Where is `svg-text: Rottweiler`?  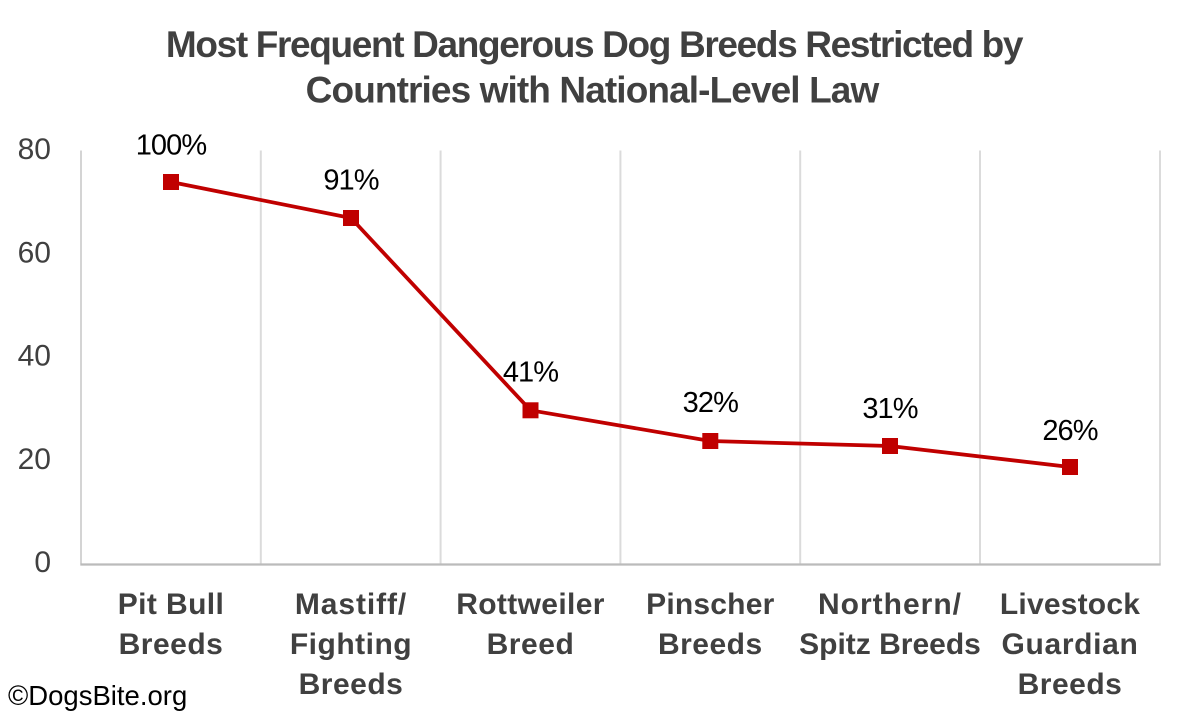 svg-text: Rottweiler is located at coordinates (530, 604).